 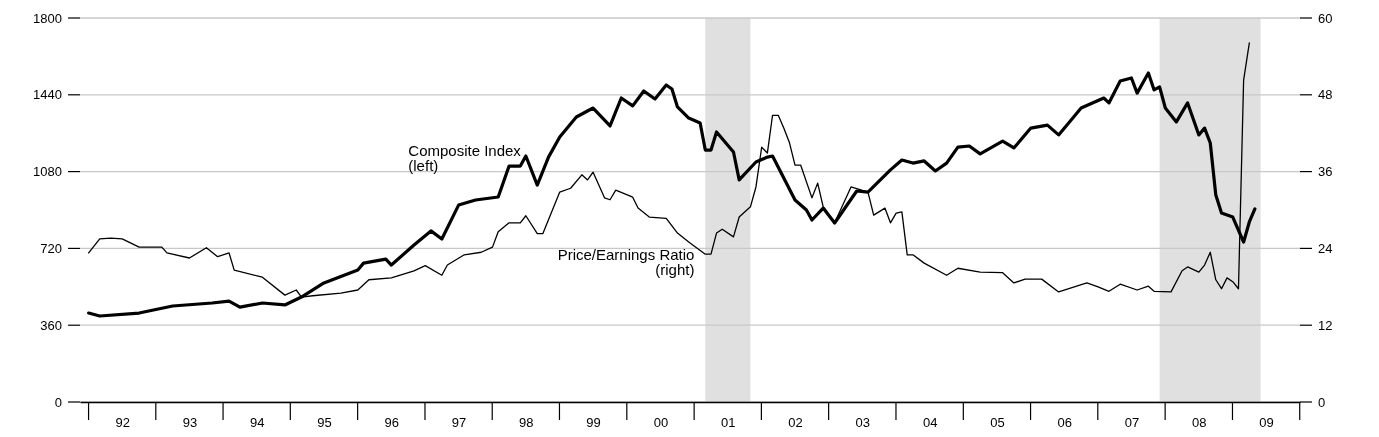 I want to click on y-tick-label: 0, so click(x=58, y=402).